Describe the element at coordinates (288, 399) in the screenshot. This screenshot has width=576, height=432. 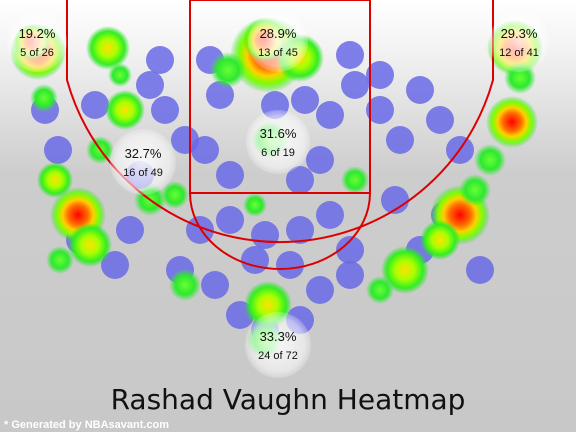
I see `chart-title: Rashad Vaughn Heatmap` at that location.